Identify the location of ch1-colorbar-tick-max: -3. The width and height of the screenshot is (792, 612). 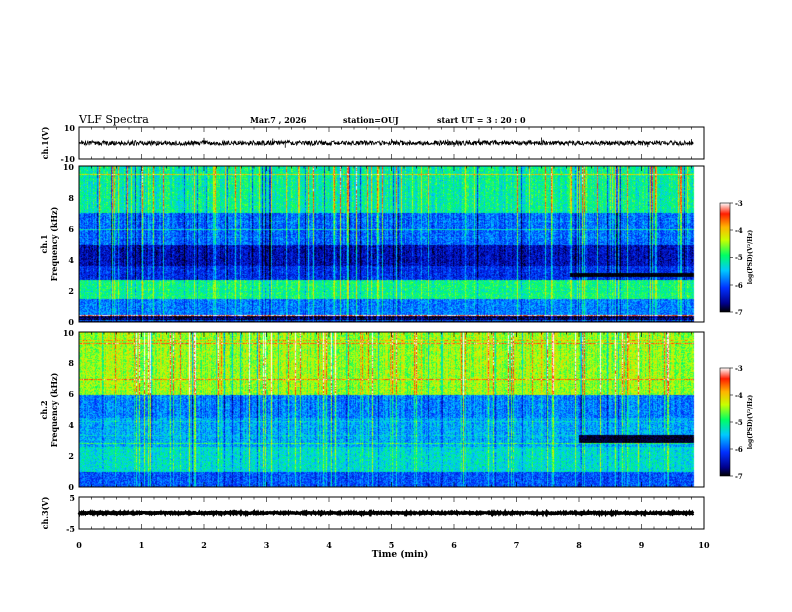
(739, 203).